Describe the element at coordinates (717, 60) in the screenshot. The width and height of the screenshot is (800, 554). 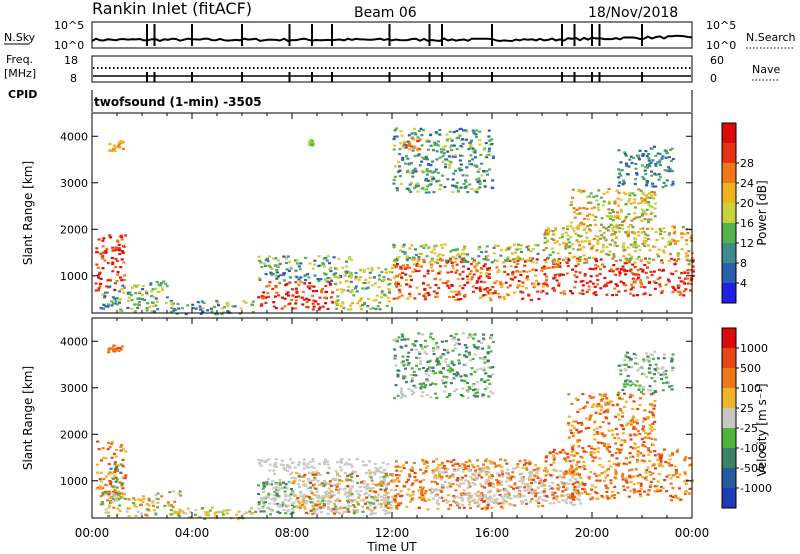
I see `nave-tick-top: 60` at that location.